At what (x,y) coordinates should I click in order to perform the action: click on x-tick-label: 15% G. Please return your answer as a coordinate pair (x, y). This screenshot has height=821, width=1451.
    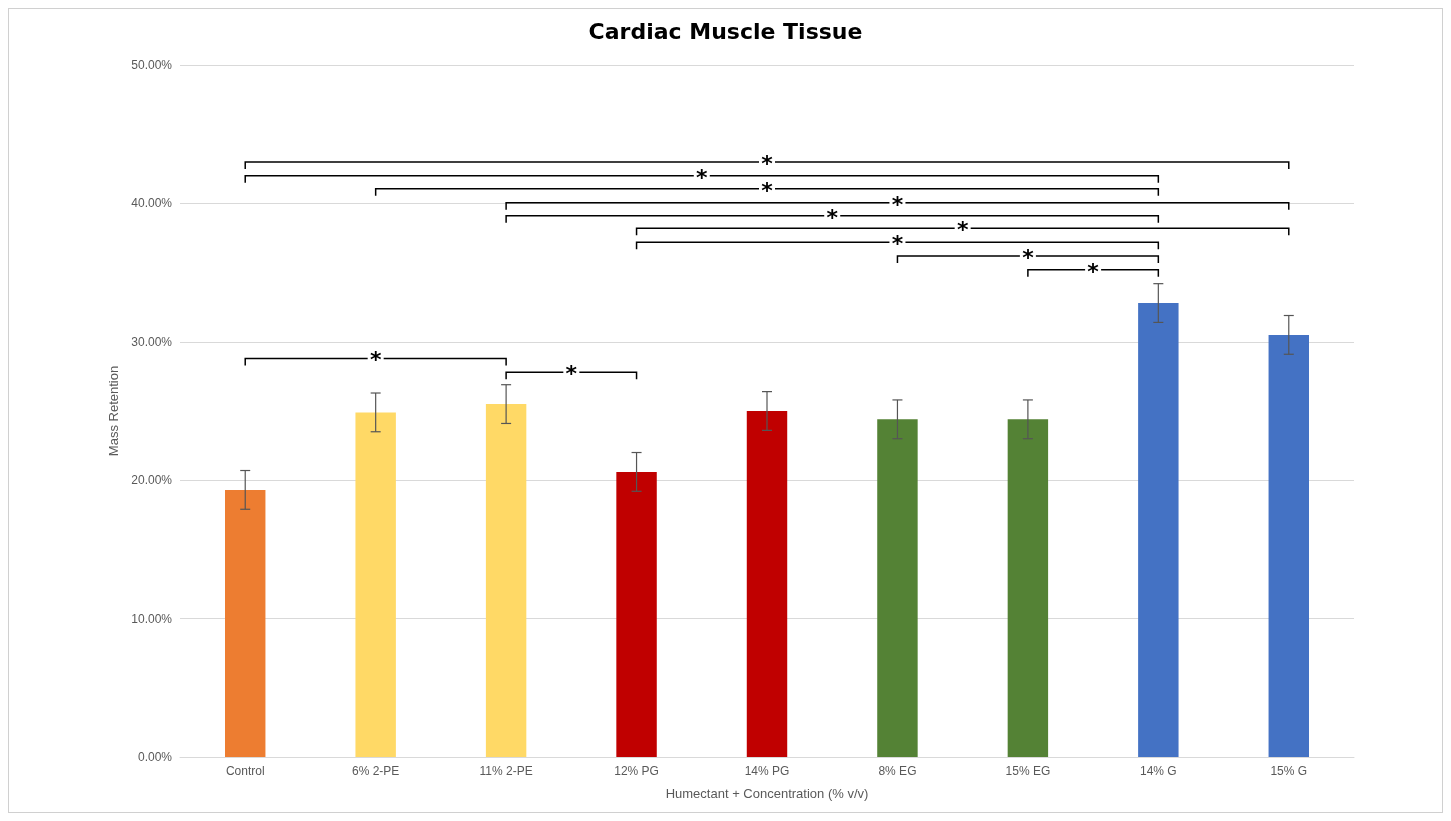
    Looking at the image, I should click on (1289, 771).